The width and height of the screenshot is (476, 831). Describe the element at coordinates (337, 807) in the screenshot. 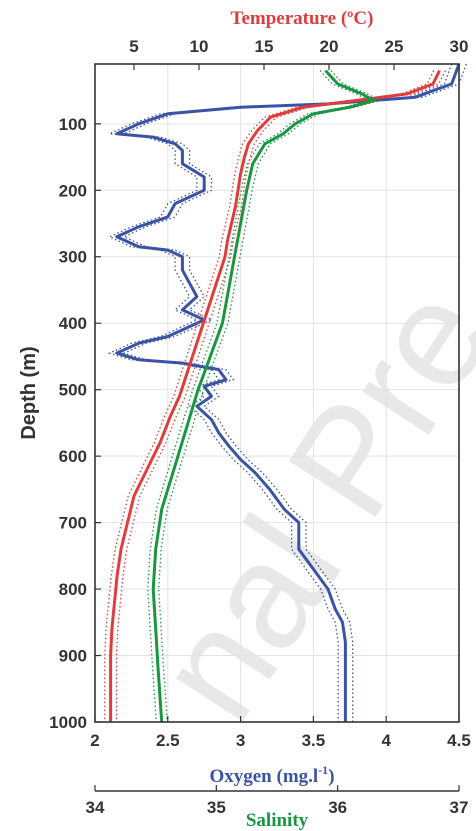

I see `salinity-tick-label: 36` at that location.